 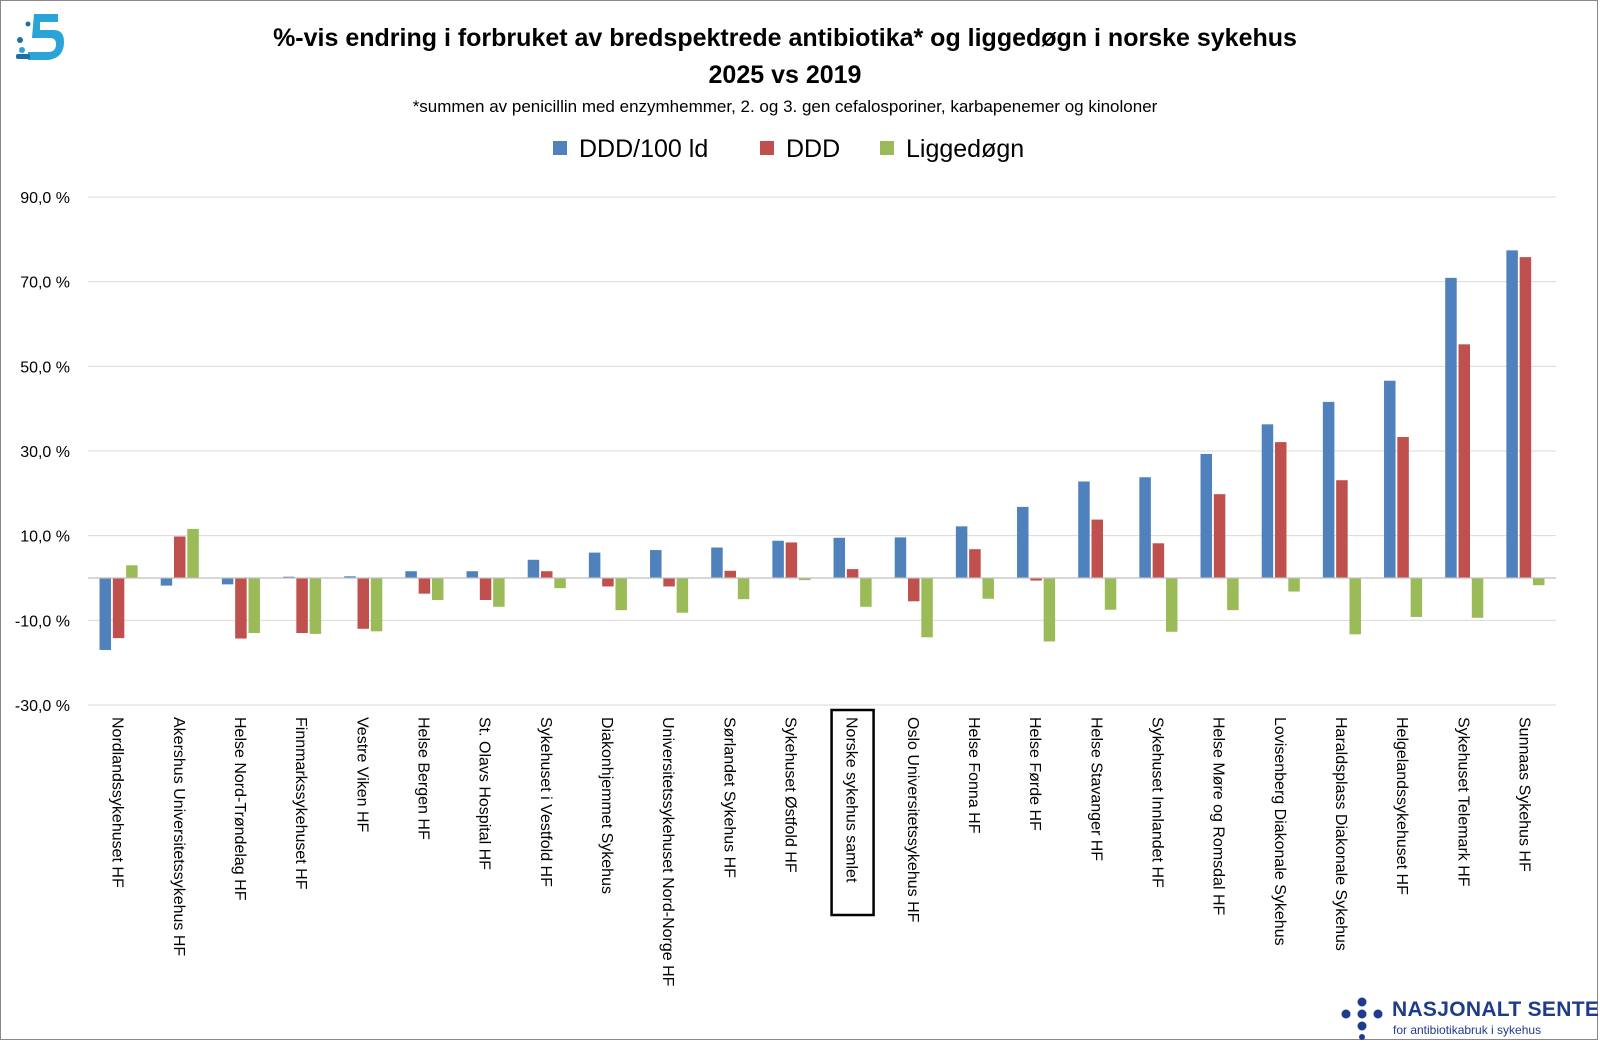 What do you see at coordinates (1523, 794) in the screenshot?
I see `x-tick-label: Sunnaas Sykehus HF` at bounding box center [1523, 794].